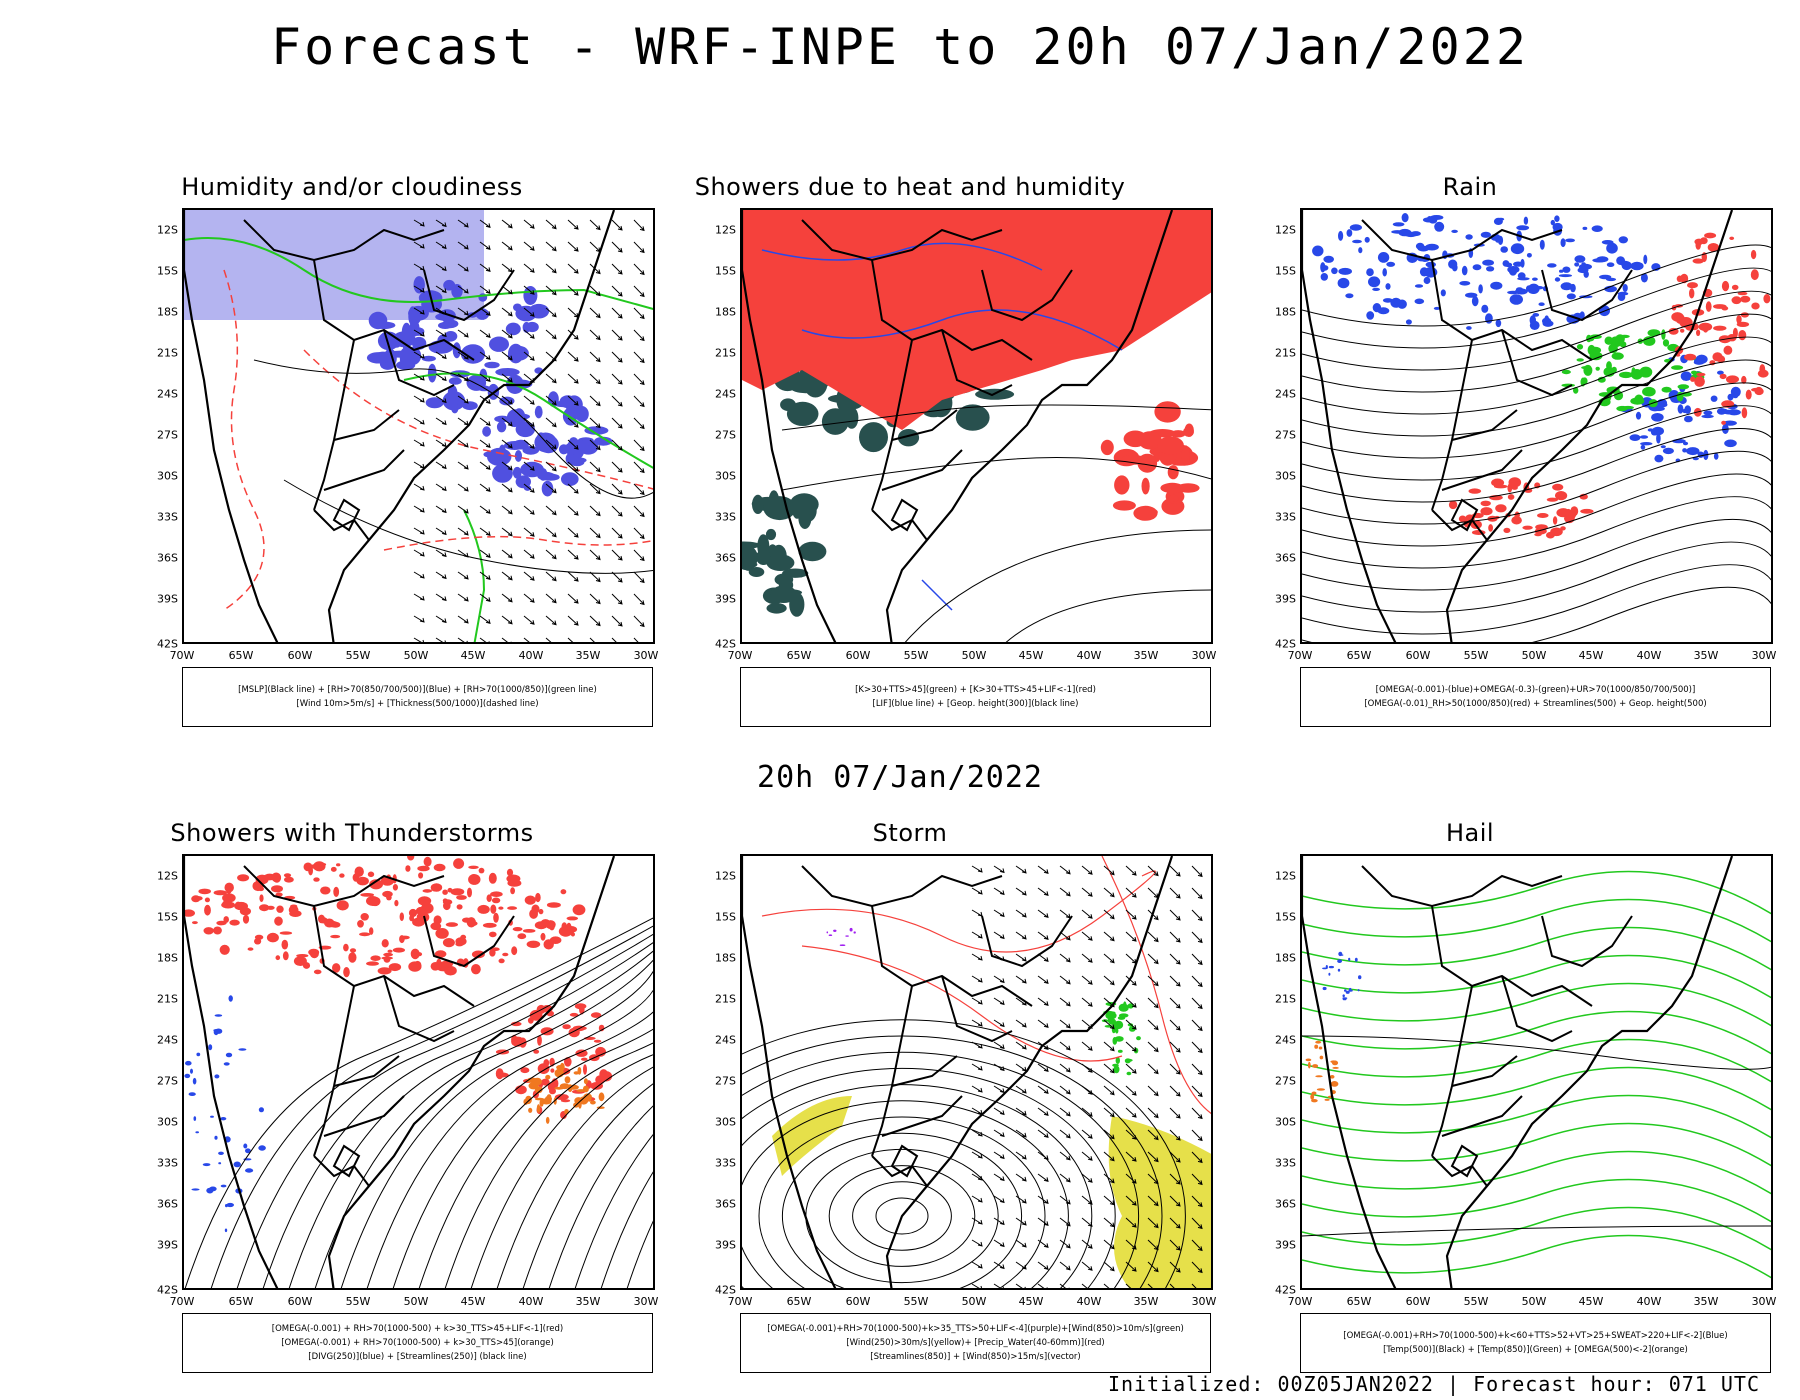 This screenshot has height=1400, width=1800. Describe the element at coordinates (564, 1093) in the screenshot. I see `thunder-orange-area` at that location.